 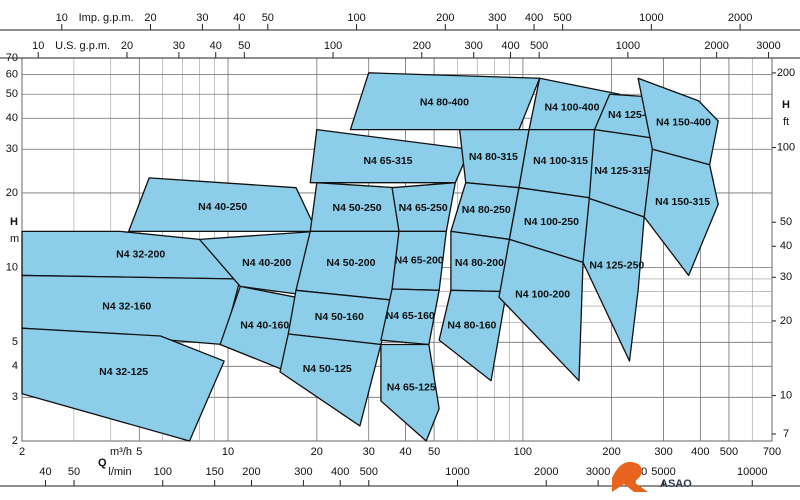 What do you see at coordinates (479, 263) in the screenshot?
I see `region-label: N4 80-200` at bounding box center [479, 263].